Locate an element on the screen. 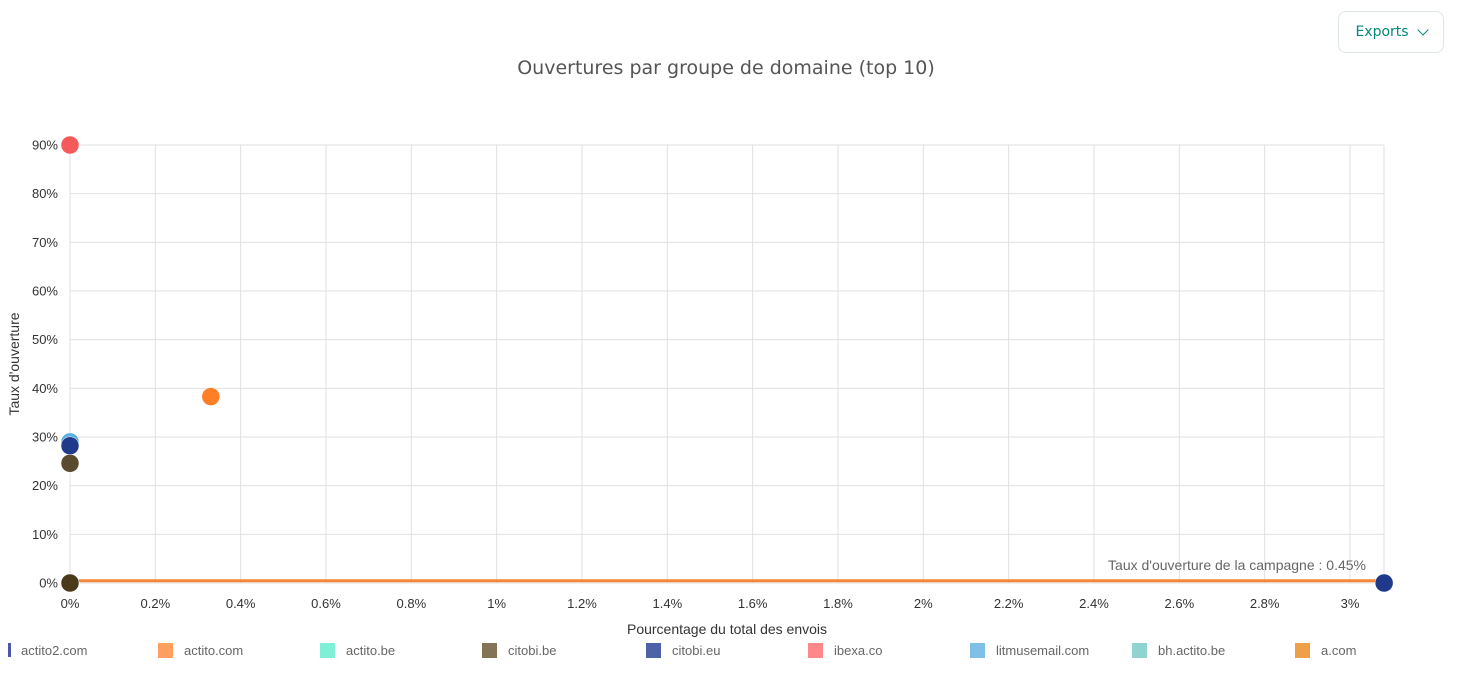 This screenshot has width=1459, height=697. legend-label: bh.actito.be is located at coordinates (1191, 650).